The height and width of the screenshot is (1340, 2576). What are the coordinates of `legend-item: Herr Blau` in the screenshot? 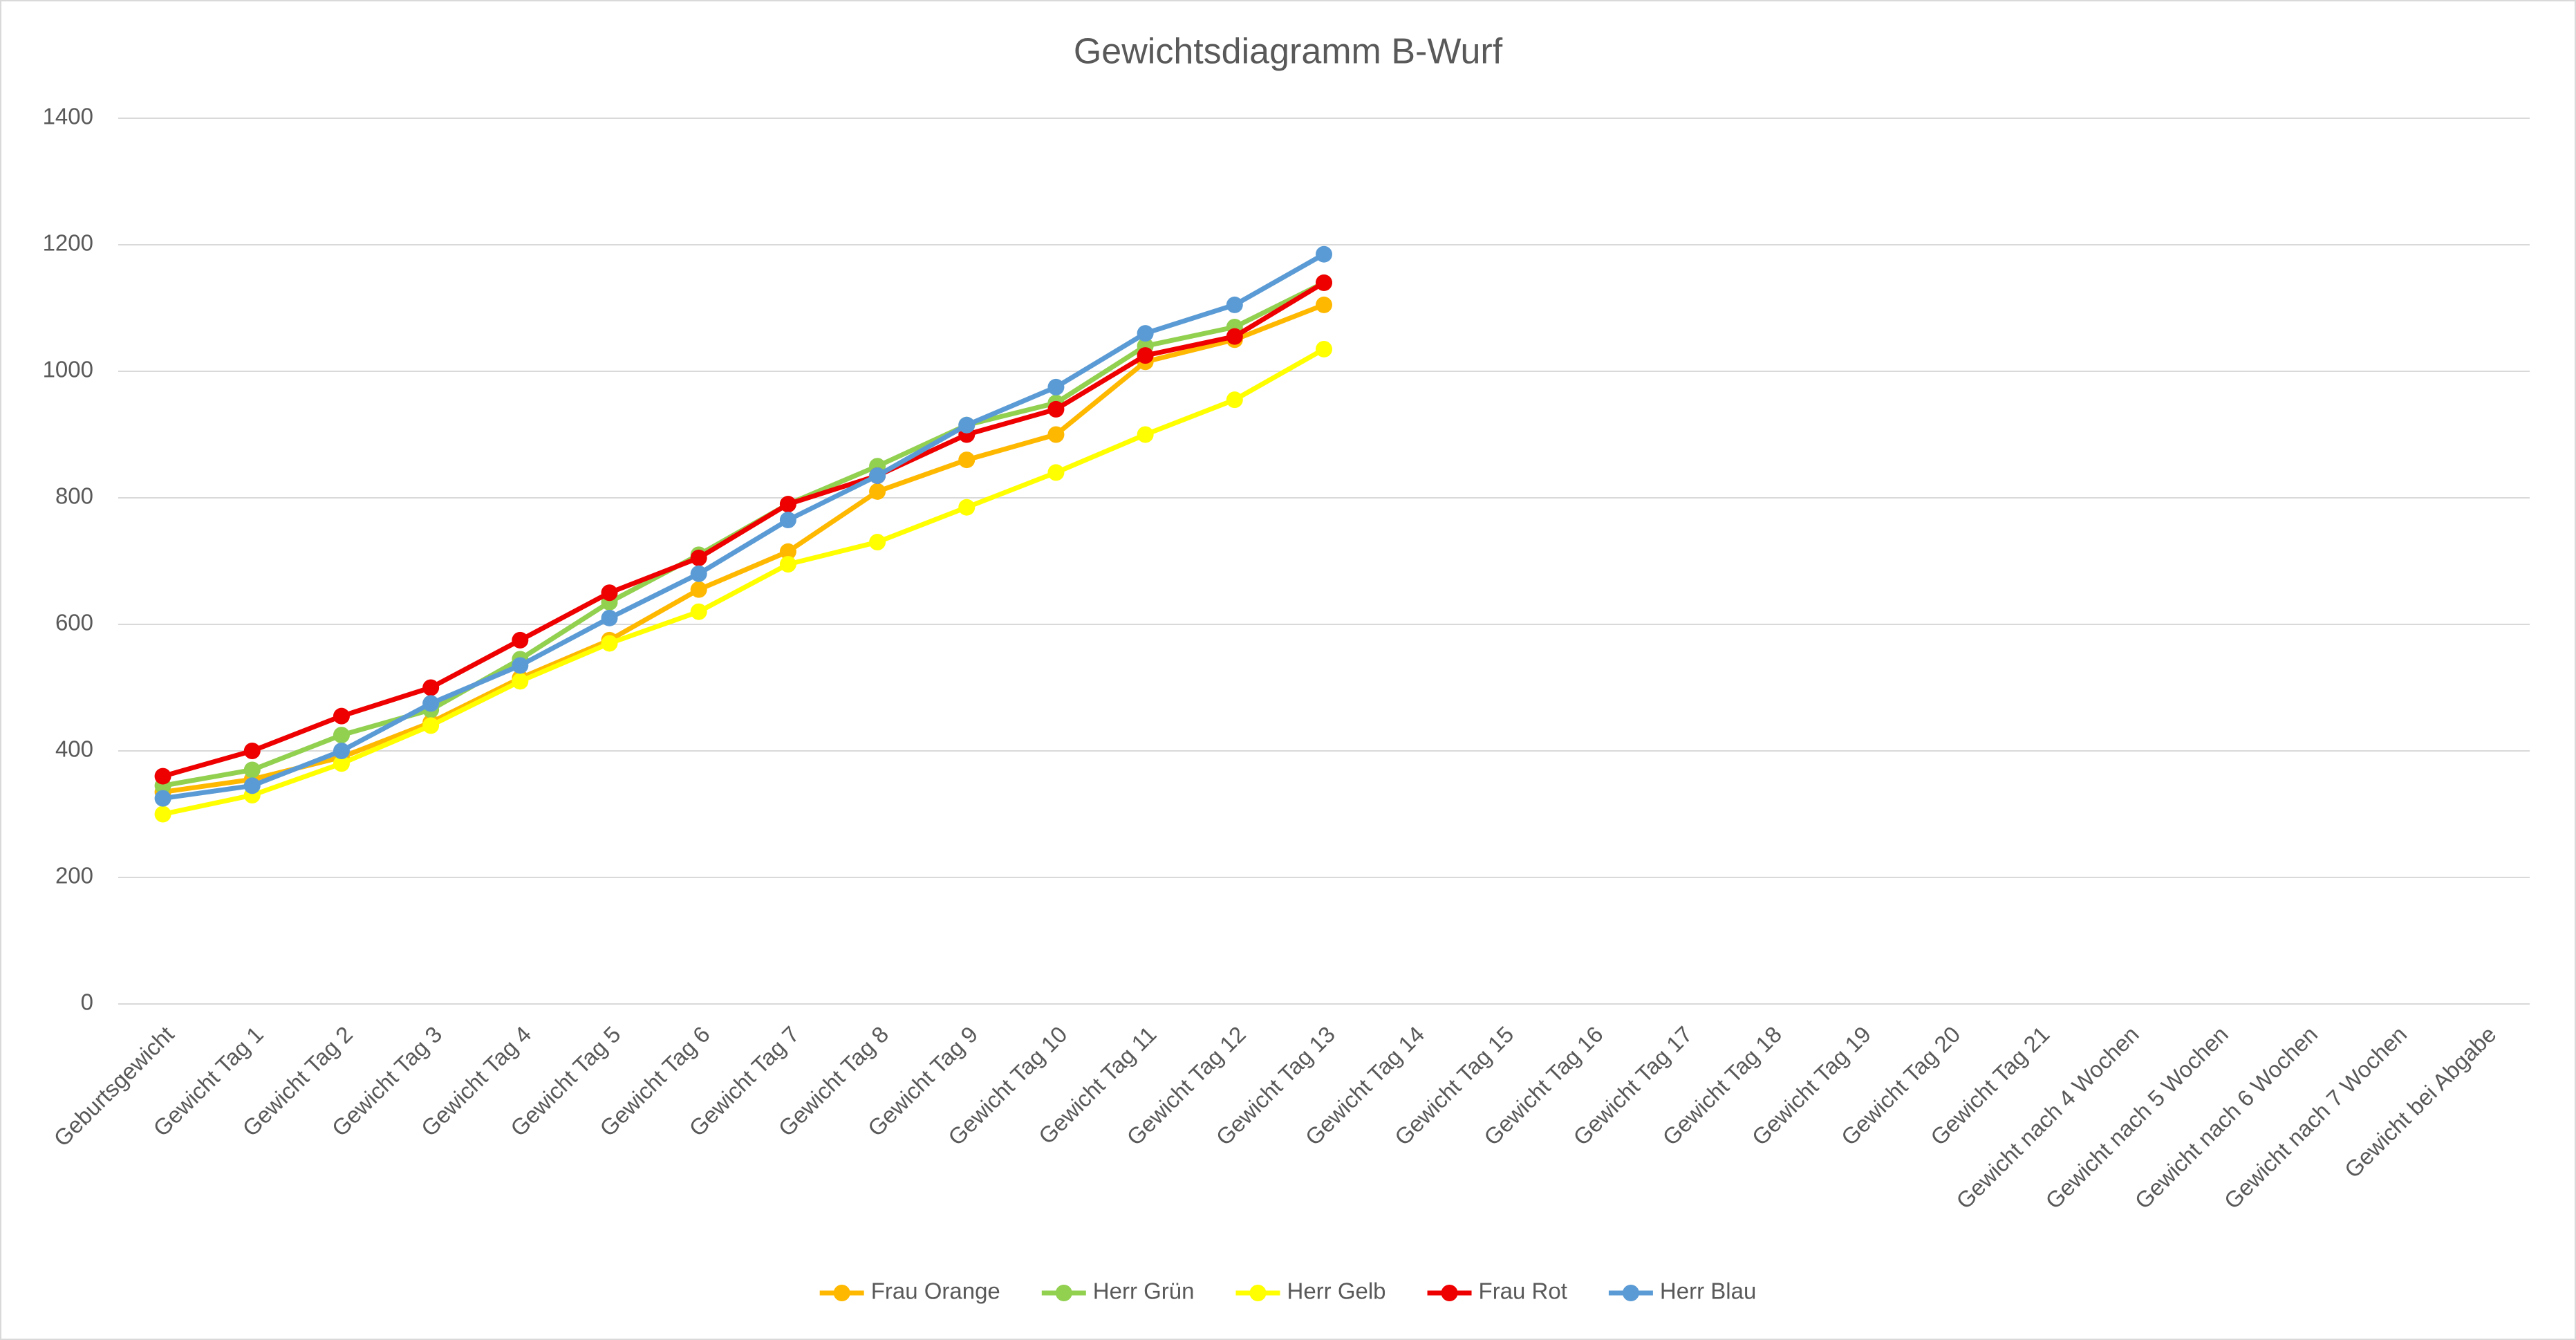 It's located at (1682, 1291).